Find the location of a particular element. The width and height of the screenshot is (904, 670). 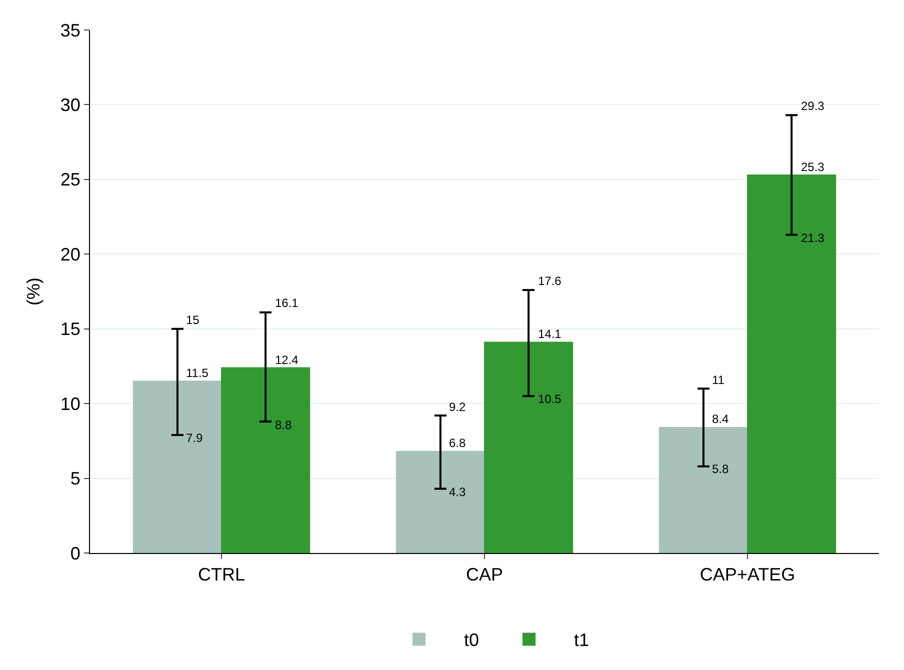

legend-label: t1 is located at coordinates (582, 640).